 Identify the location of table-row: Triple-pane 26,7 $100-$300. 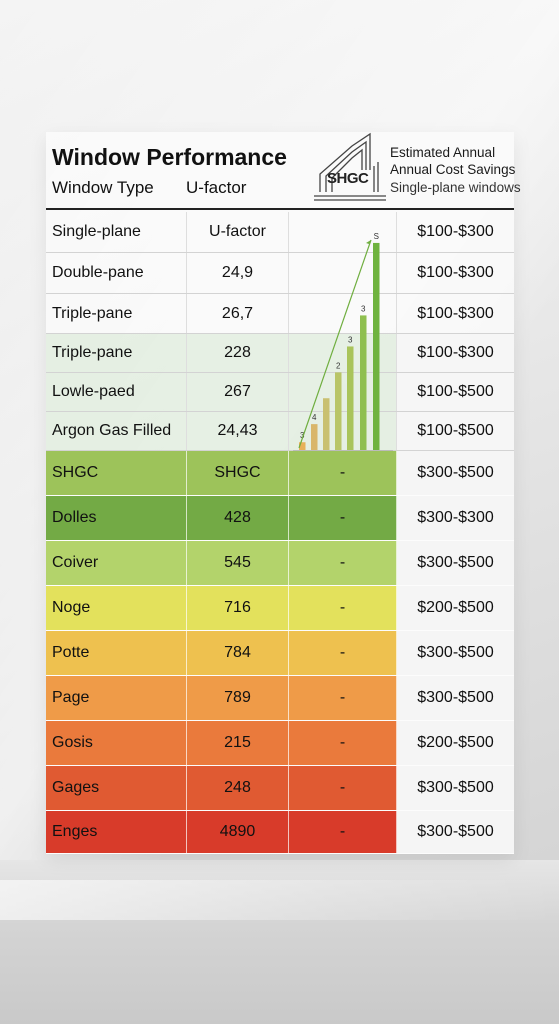
(280, 314).